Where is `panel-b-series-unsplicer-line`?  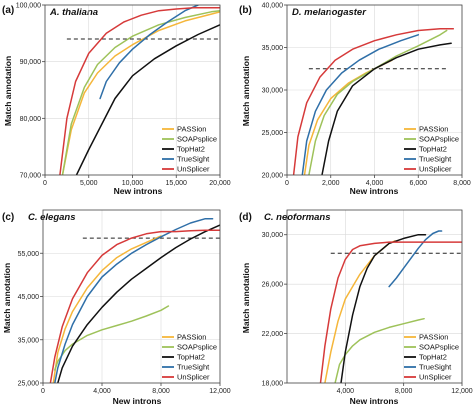 panel-b-series-unsplicer-line is located at coordinates (373, 101).